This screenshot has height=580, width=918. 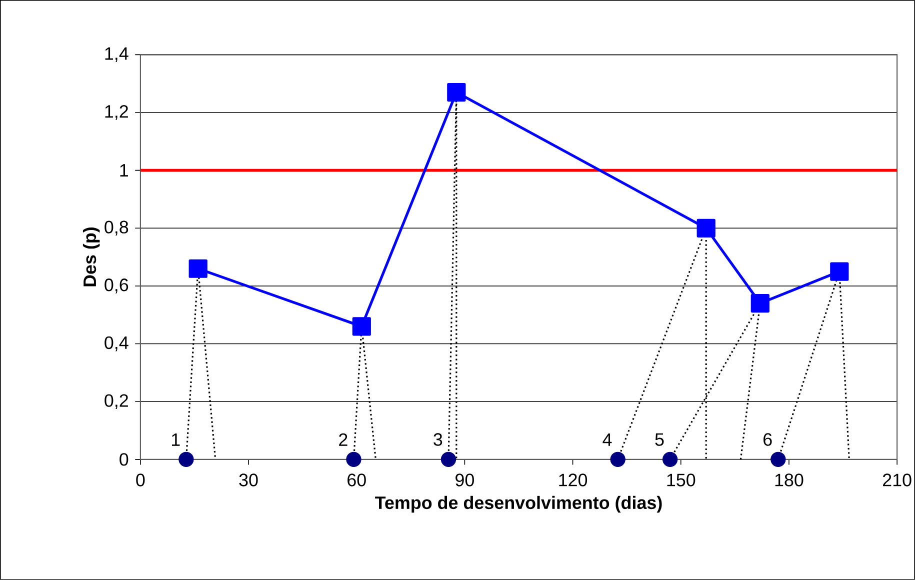 I want to click on x-tick-label: 120, so click(x=573, y=480).